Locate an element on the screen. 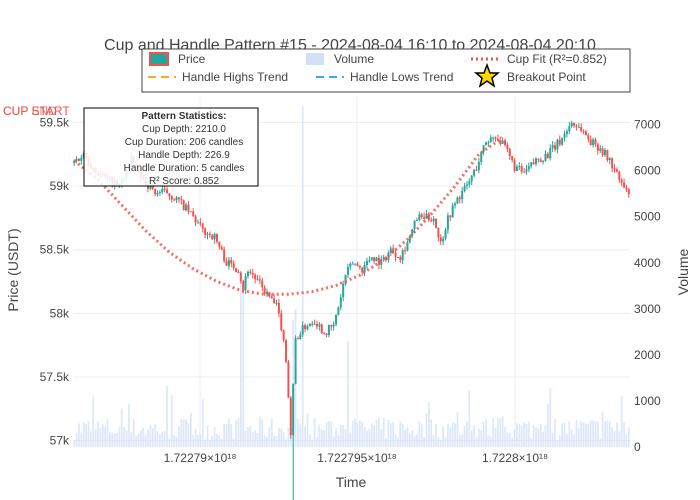 This screenshot has height=500, width=700. legend-item-handle-lows: Handle Lows Trend is located at coordinates (384, 77).